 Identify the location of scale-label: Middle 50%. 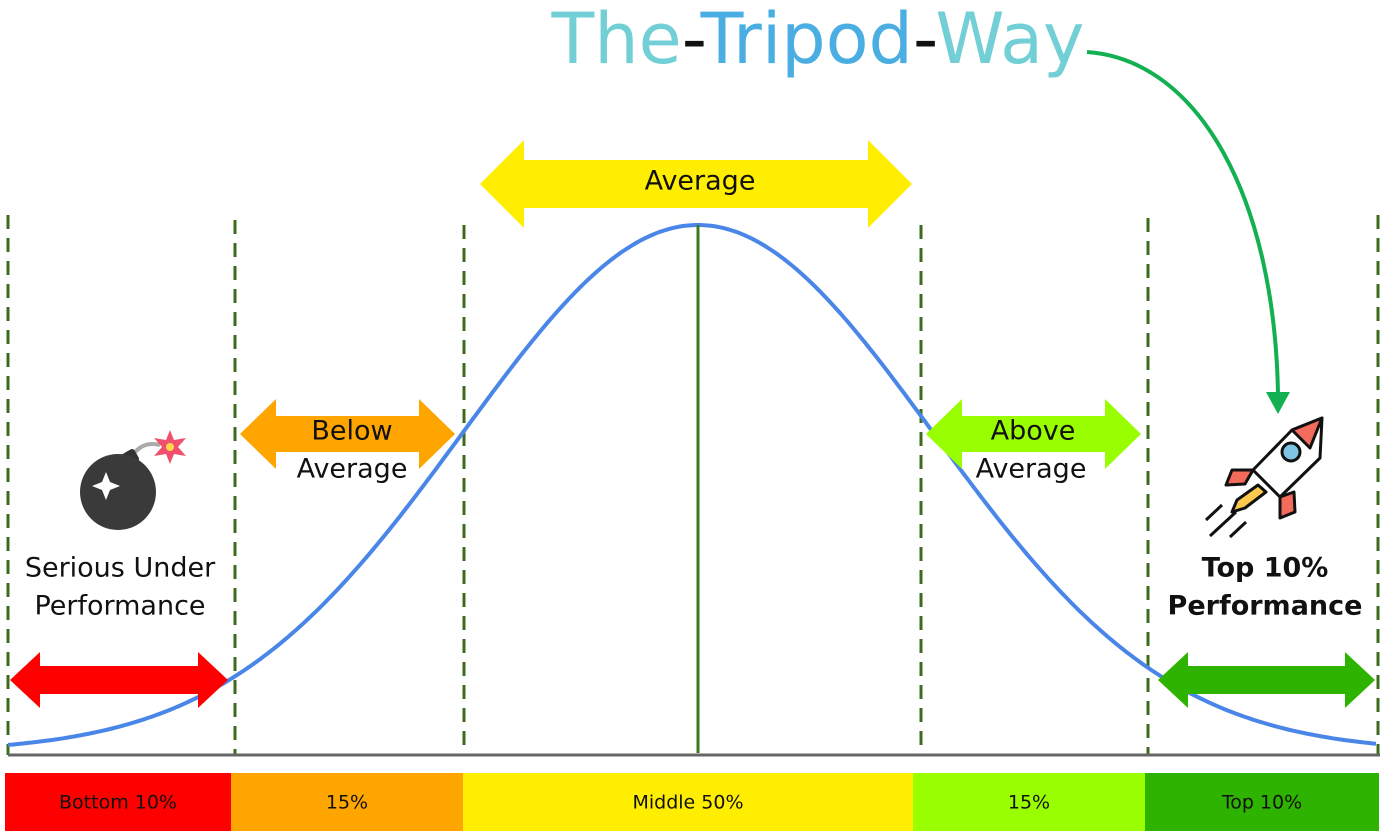
(687, 803).